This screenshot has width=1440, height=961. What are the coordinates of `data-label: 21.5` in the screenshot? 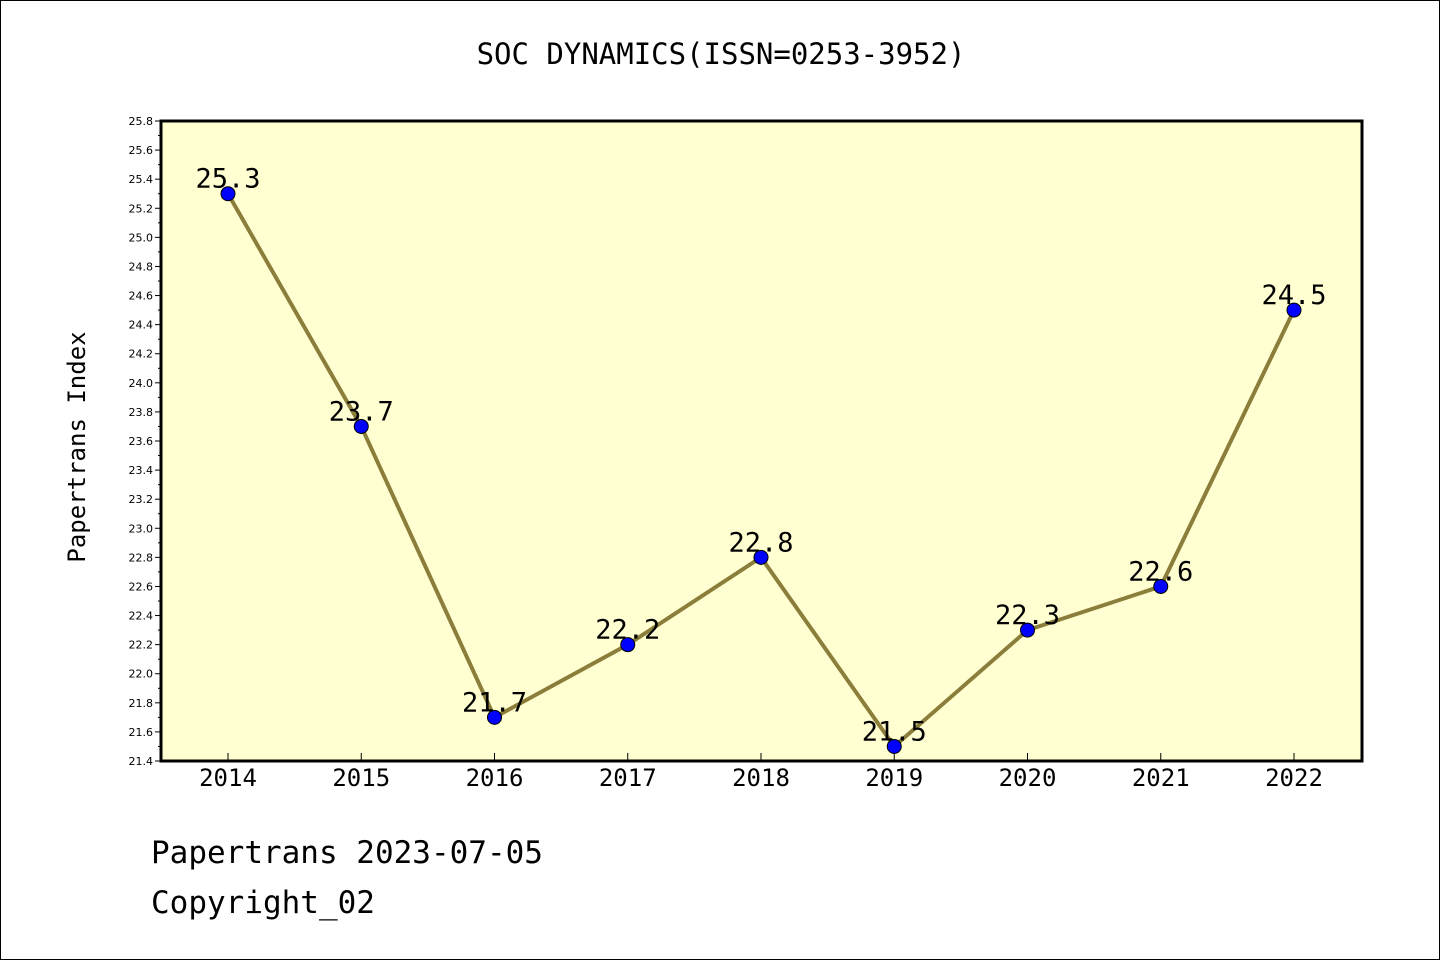 It's located at (894, 731).